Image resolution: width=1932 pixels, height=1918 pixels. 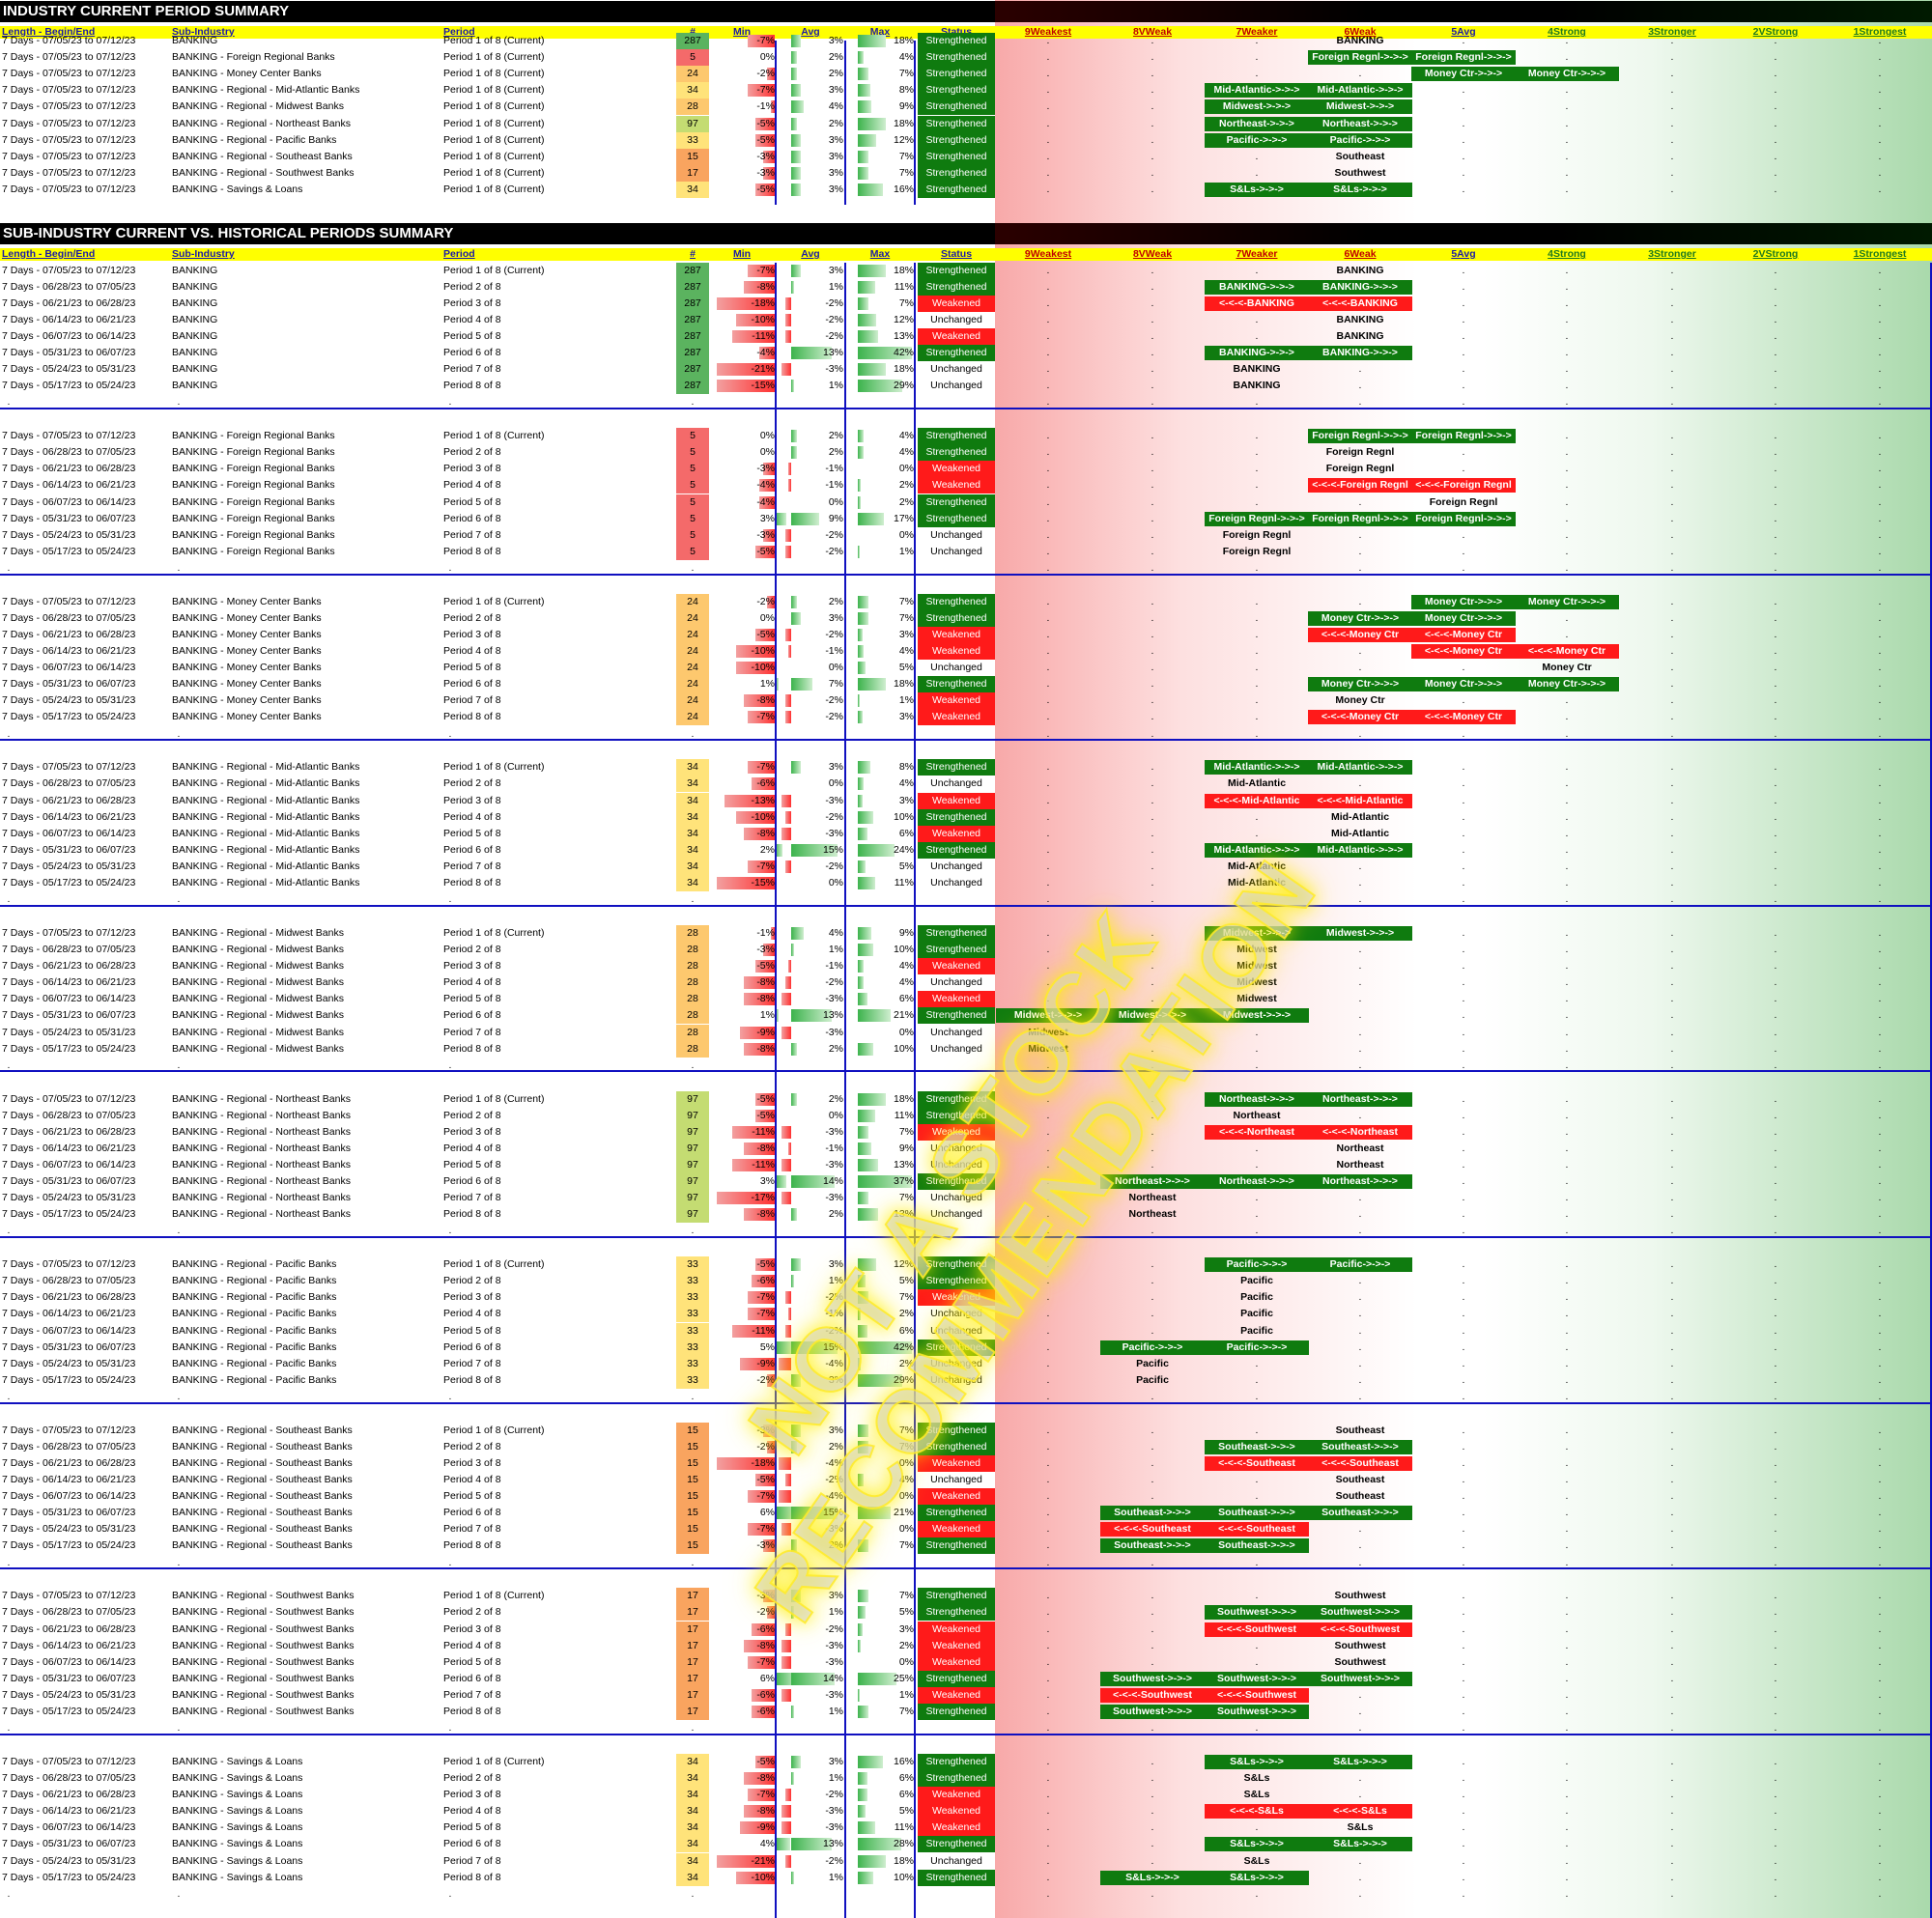 What do you see at coordinates (880, 254) in the screenshot?
I see `header-max: Max` at bounding box center [880, 254].